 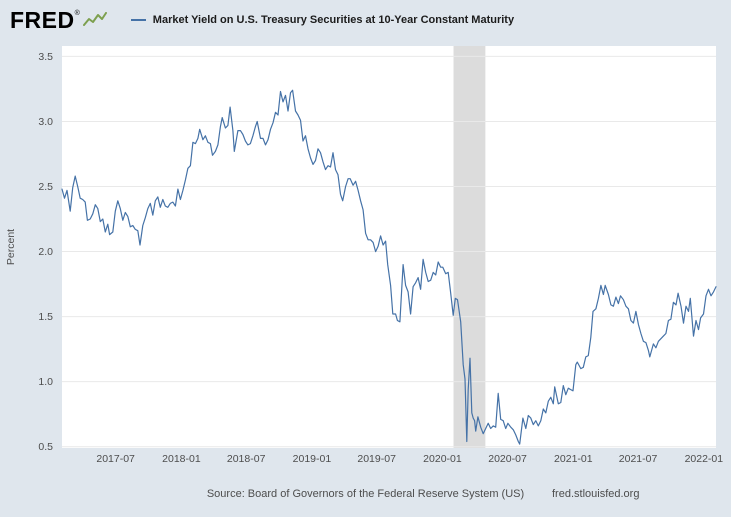 What do you see at coordinates (312, 459) in the screenshot?
I see `x-tick-label: 2019-01` at bounding box center [312, 459].